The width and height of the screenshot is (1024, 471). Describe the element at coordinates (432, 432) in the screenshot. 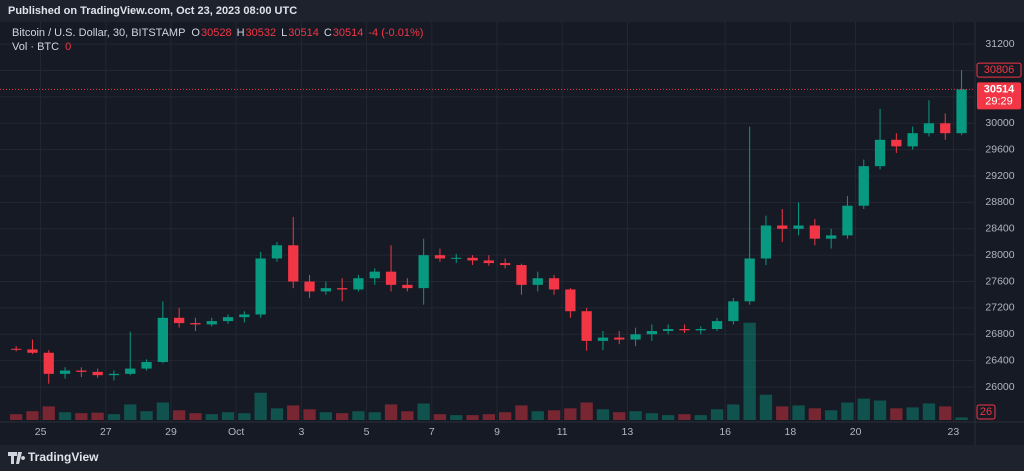

I see `x-tick-label: 7` at that location.